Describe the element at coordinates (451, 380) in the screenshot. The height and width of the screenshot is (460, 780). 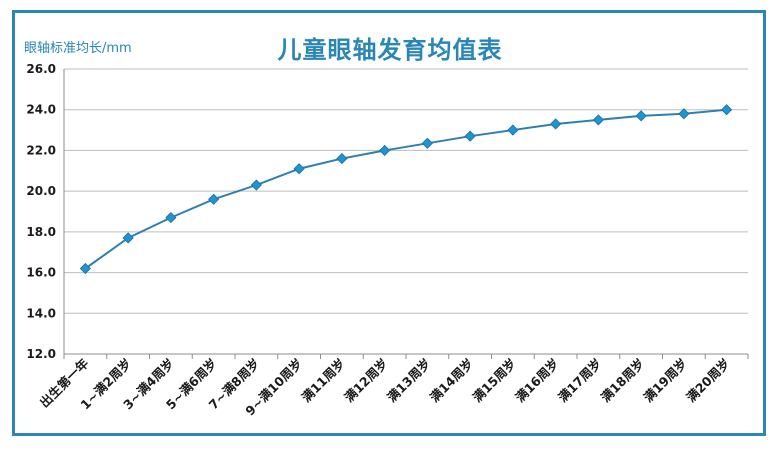
I see `x-tick-label: 满14周岁` at that location.